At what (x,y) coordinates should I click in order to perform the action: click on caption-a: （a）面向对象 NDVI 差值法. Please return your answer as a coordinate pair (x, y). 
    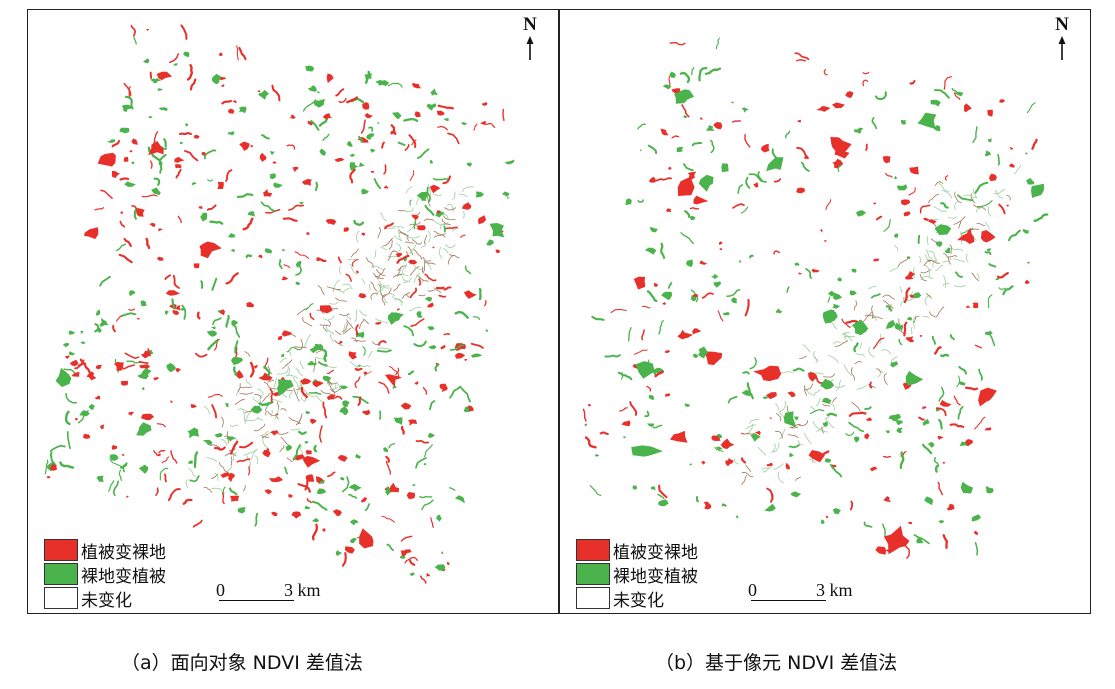
    Looking at the image, I should click on (242, 663).